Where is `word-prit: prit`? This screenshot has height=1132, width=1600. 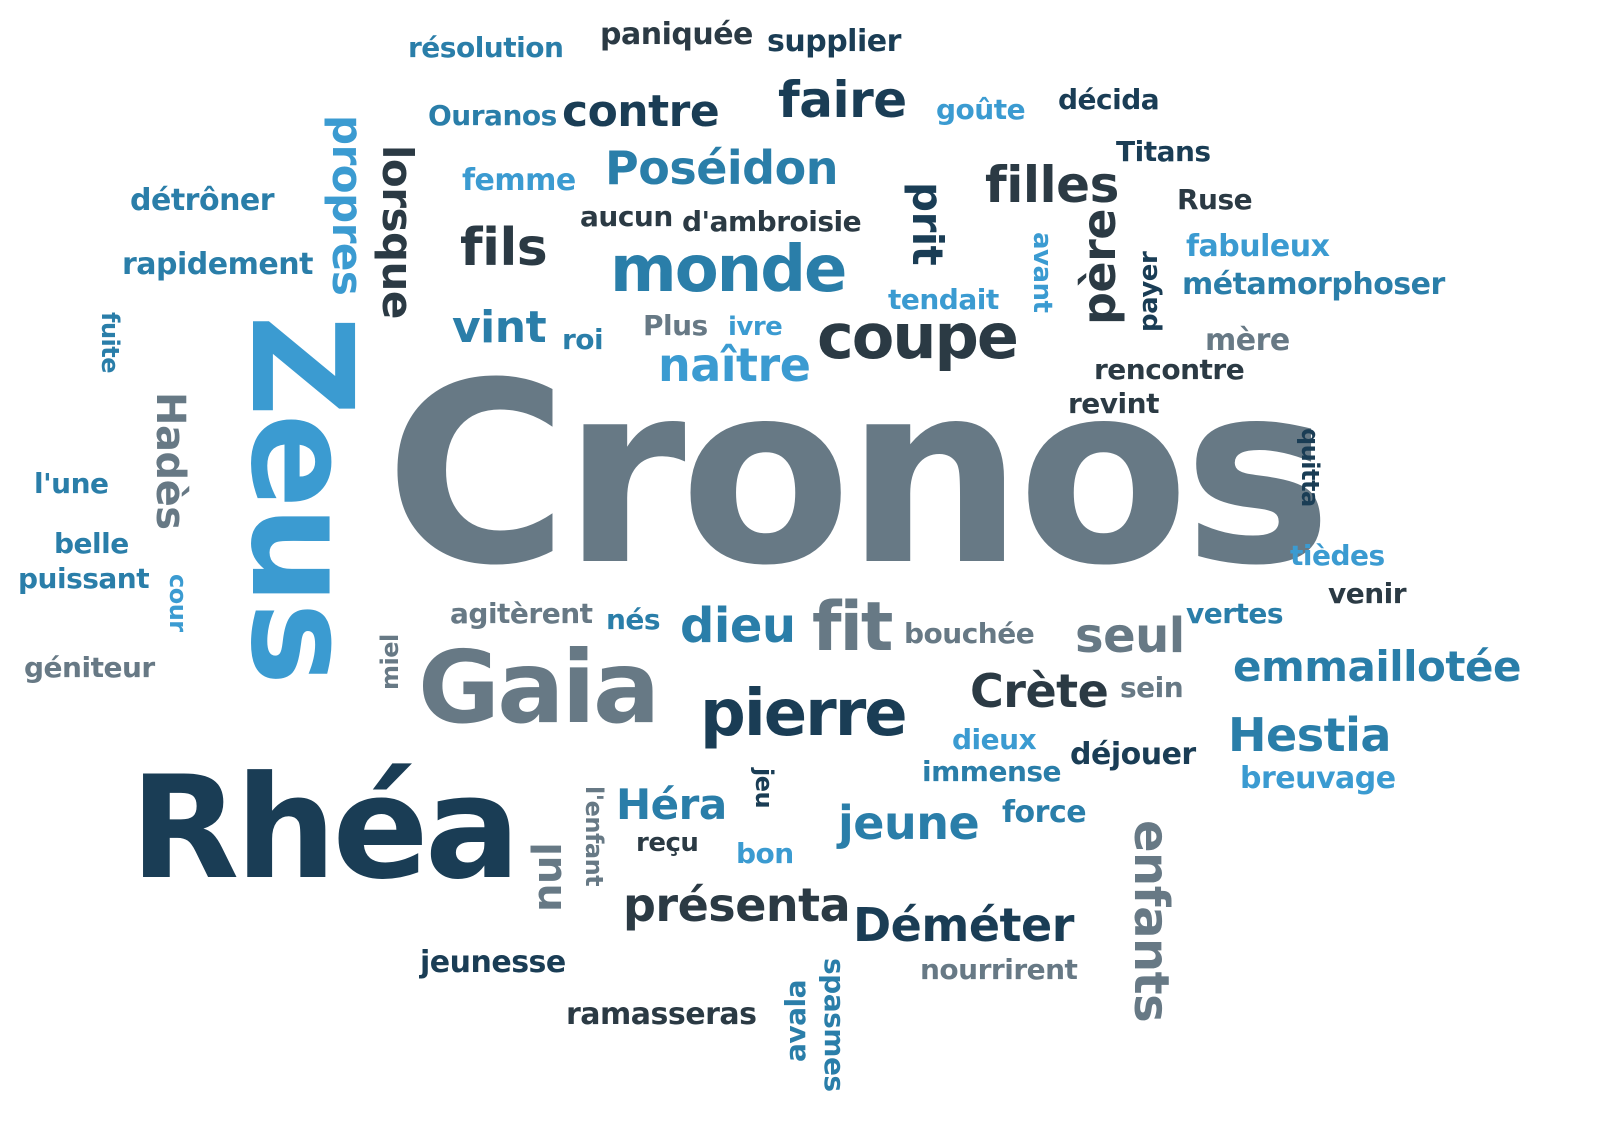
word-prit: prit is located at coordinates (927, 224).